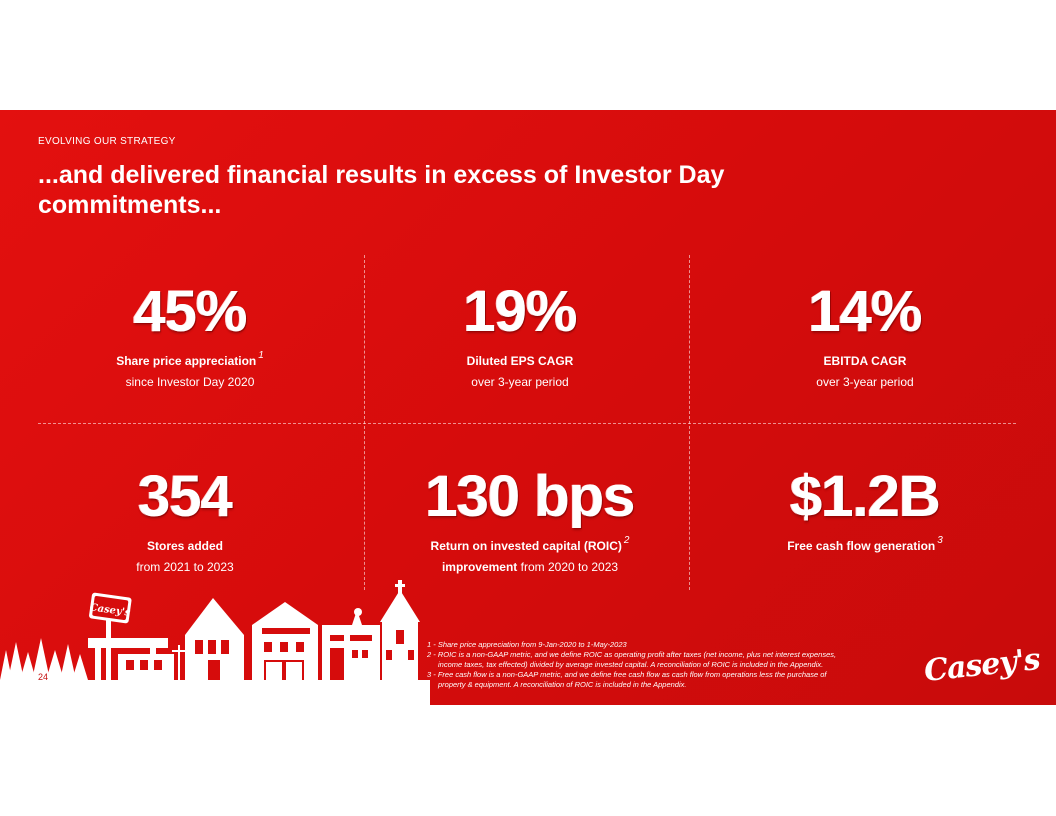  What do you see at coordinates (479, 567) in the screenshot?
I see `metric-sublabel-bold: improvement` at bounding box center [479, 567].